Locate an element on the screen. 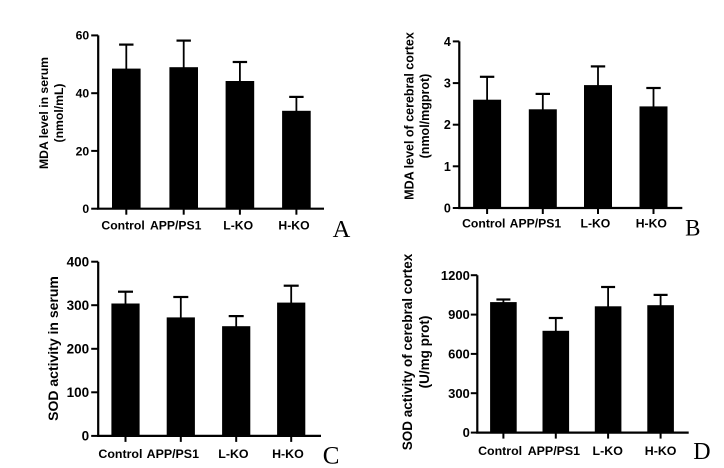 Image resolution: width=724 pixels, height=468 pixels. svg-text: 100 is located at coordinates (78, 392).